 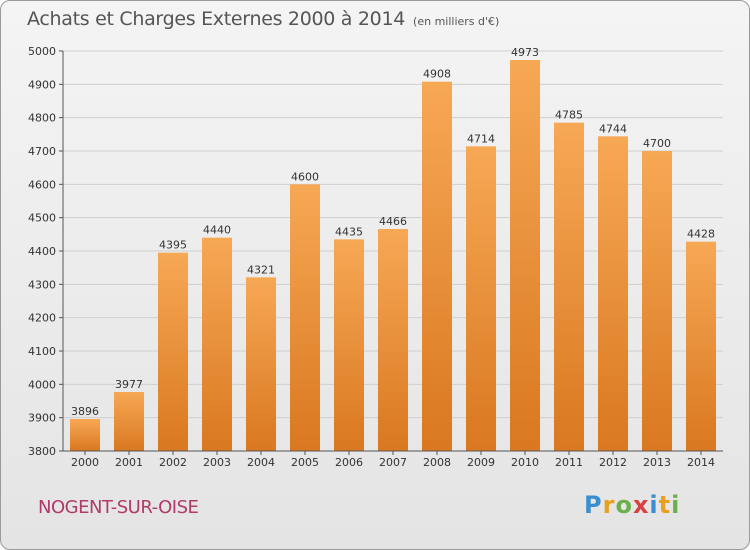 What do you see at coordinates (393, 462) in the screenshot?
I see `x-tick-label: 2007` at bounding box center [393, 462].